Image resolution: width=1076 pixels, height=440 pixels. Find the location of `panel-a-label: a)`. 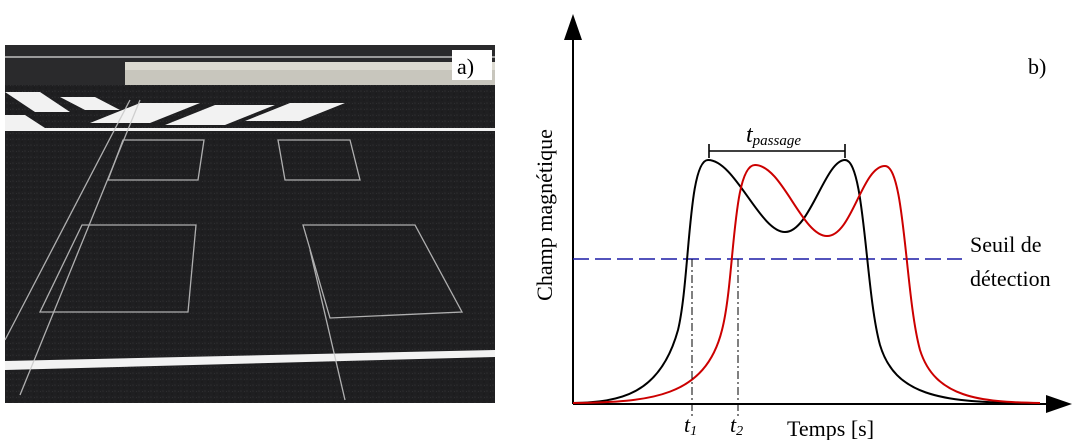

panel-a-label: a) is located at coordinates (465, 66).